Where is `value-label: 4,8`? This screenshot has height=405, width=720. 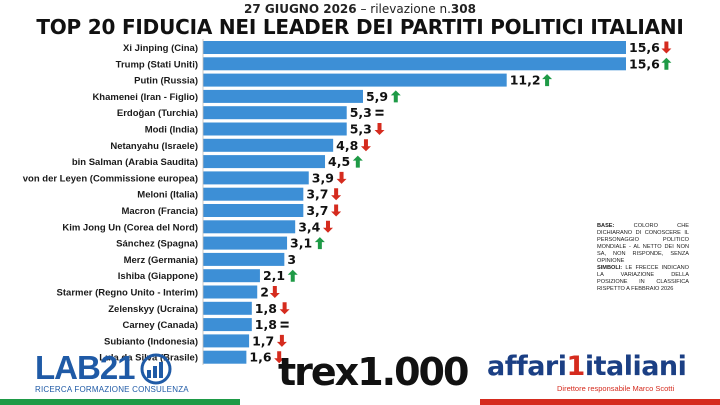
value-label: 4,8 is located at coordinates (347, 145).